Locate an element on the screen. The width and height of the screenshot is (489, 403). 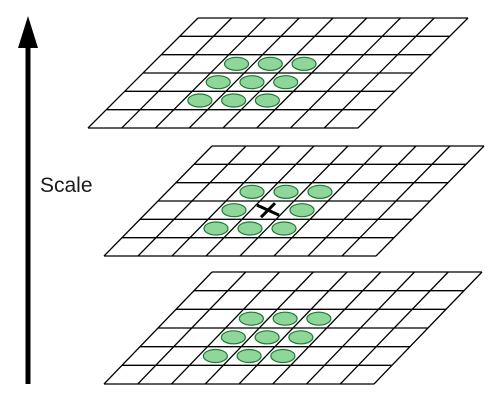
arrow-head is located at coordinates (28, 32).